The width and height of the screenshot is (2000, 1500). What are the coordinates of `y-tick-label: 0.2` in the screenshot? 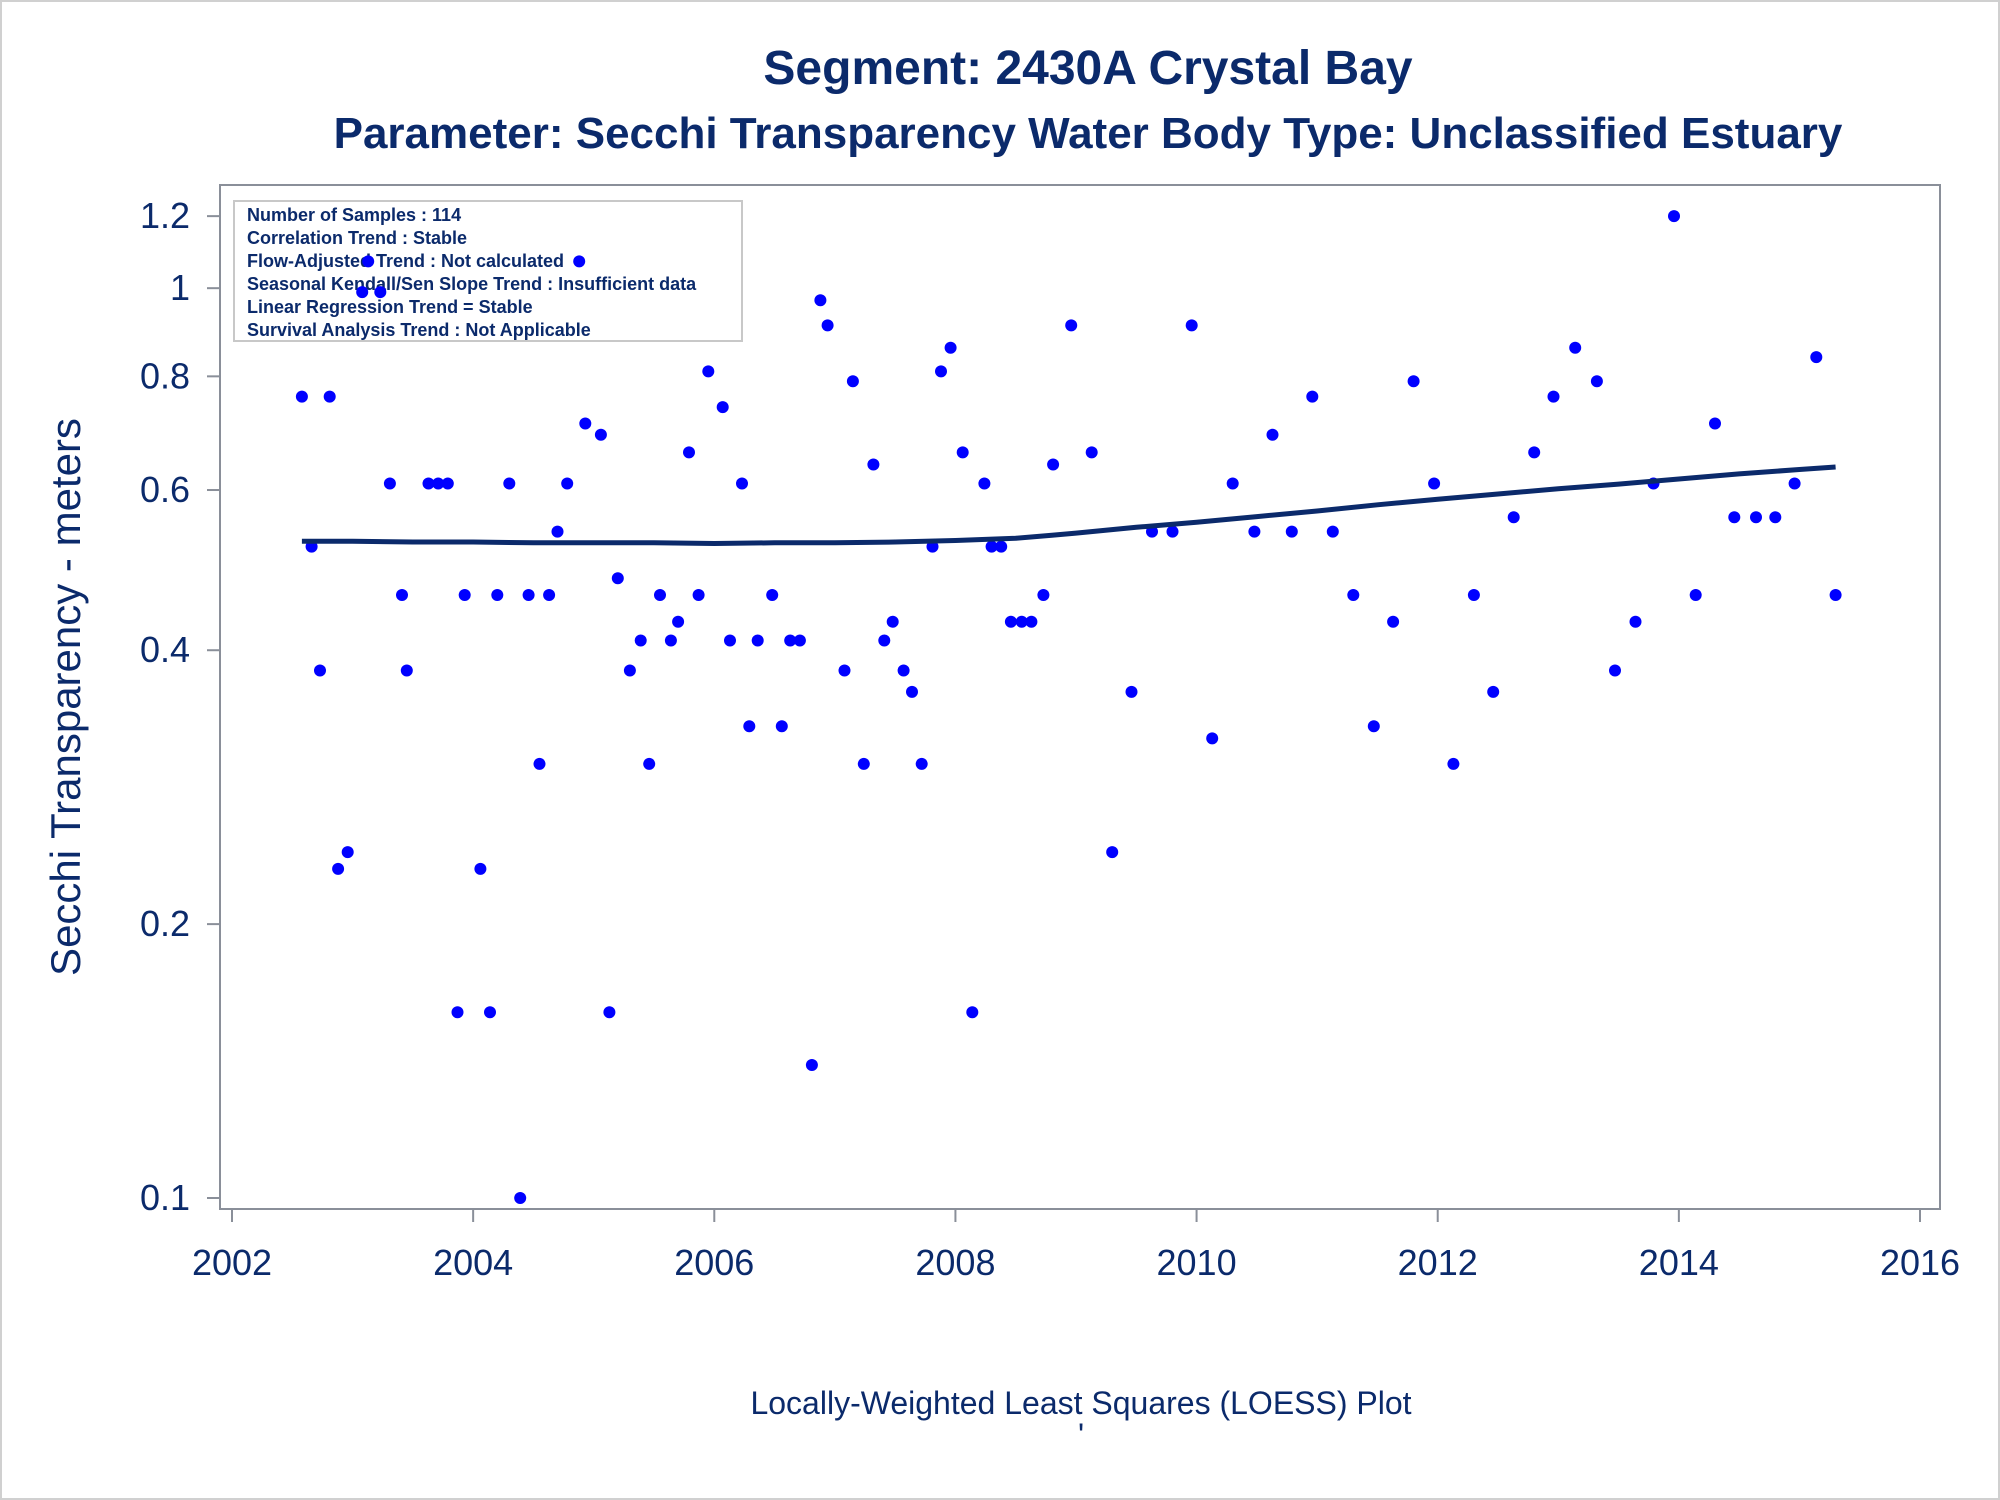 It's located at (165, 923).